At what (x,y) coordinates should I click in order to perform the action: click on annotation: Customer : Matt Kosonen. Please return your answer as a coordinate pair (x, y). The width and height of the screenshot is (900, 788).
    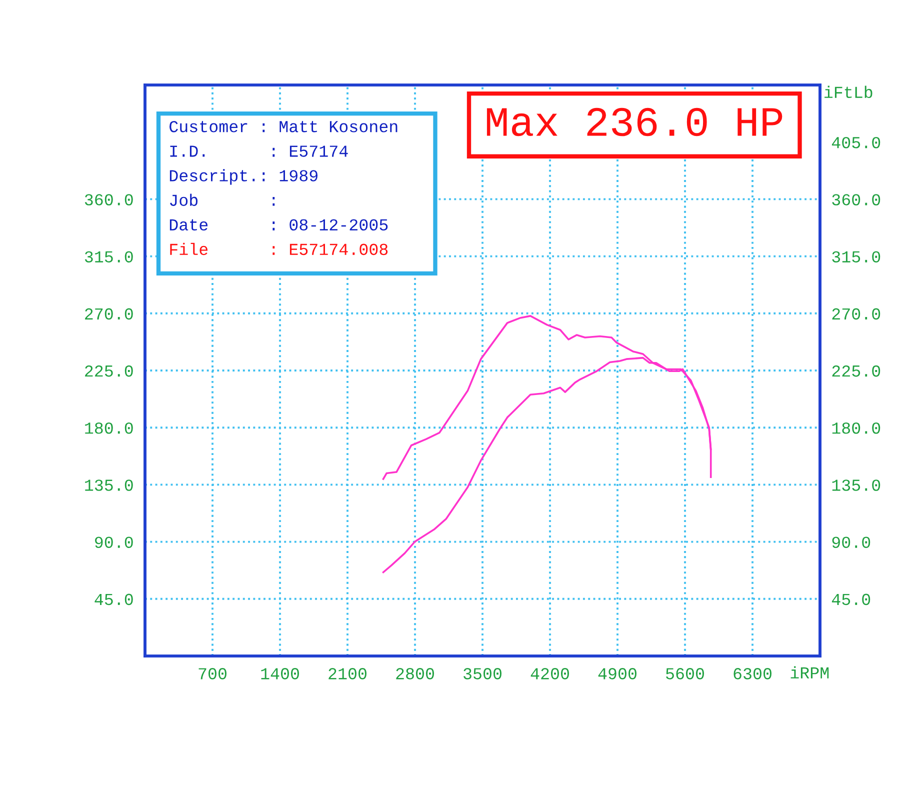
    Looking at the image, I should click on (284, 126).